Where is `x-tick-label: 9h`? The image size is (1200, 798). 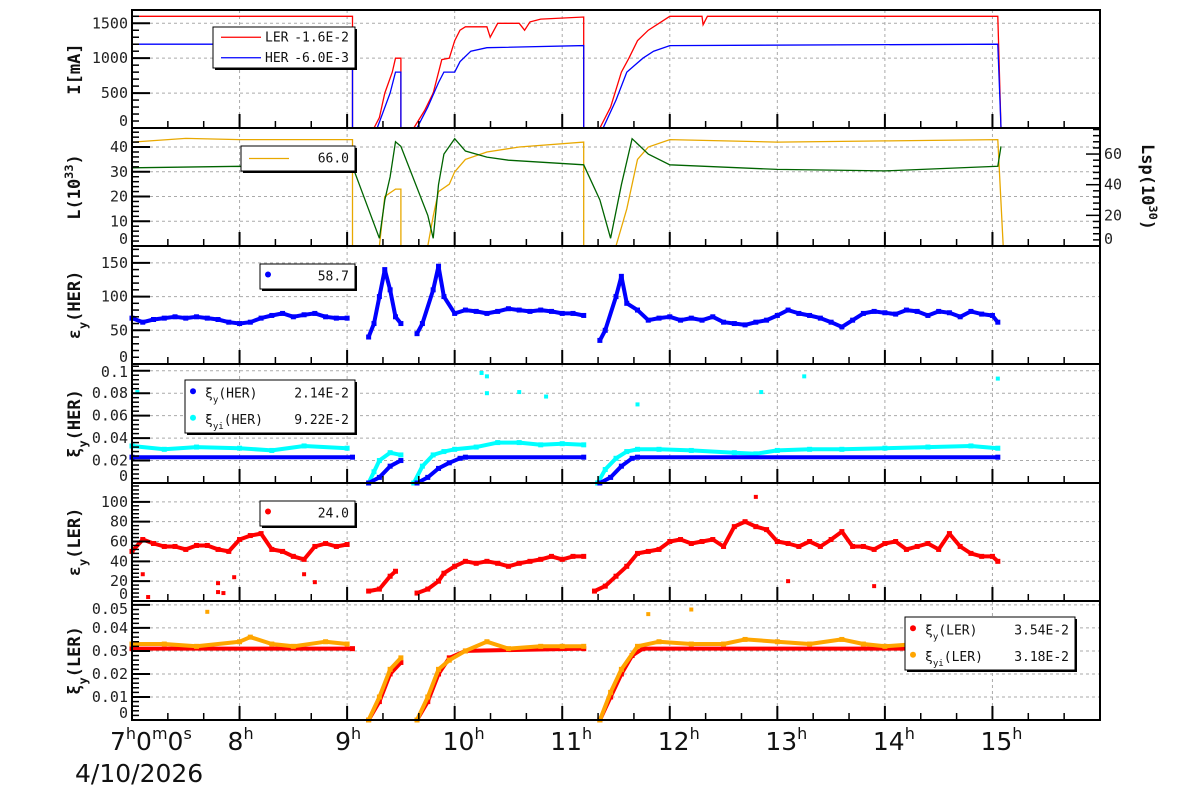
x-tick-label: 9h is located at coordinates (348, 740).